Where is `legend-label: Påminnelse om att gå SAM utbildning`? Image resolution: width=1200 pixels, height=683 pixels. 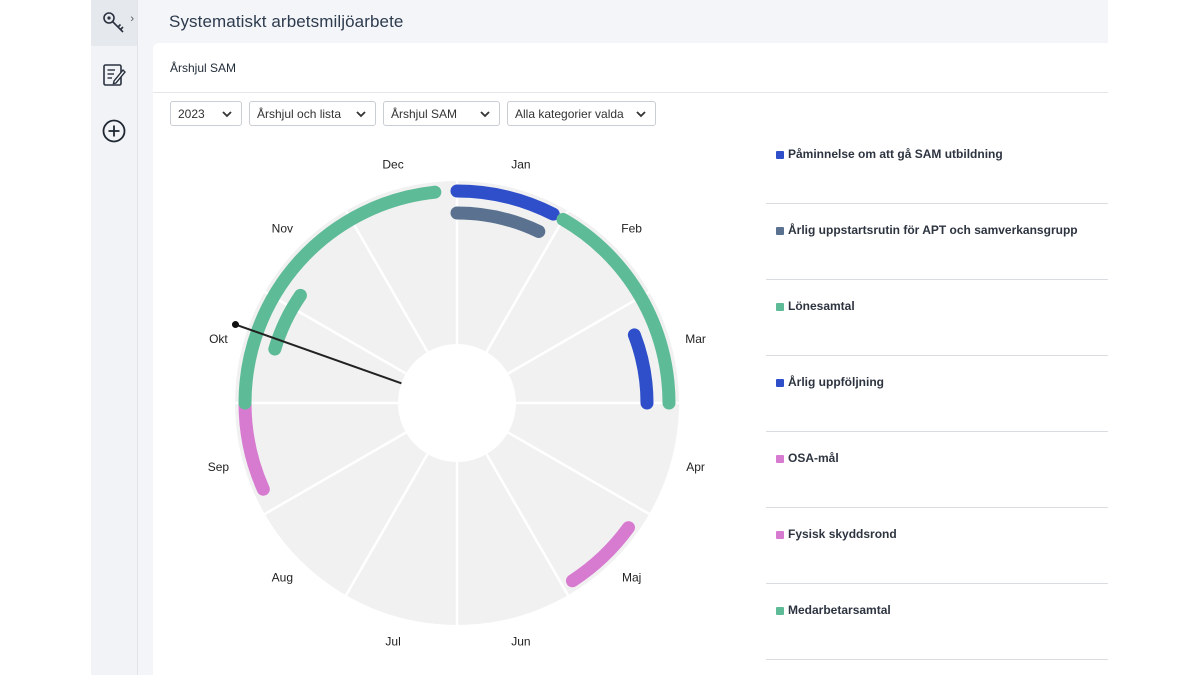 legend-label: Påminnelse om att gå SAM utbildning is located at coordinates (895, 154).